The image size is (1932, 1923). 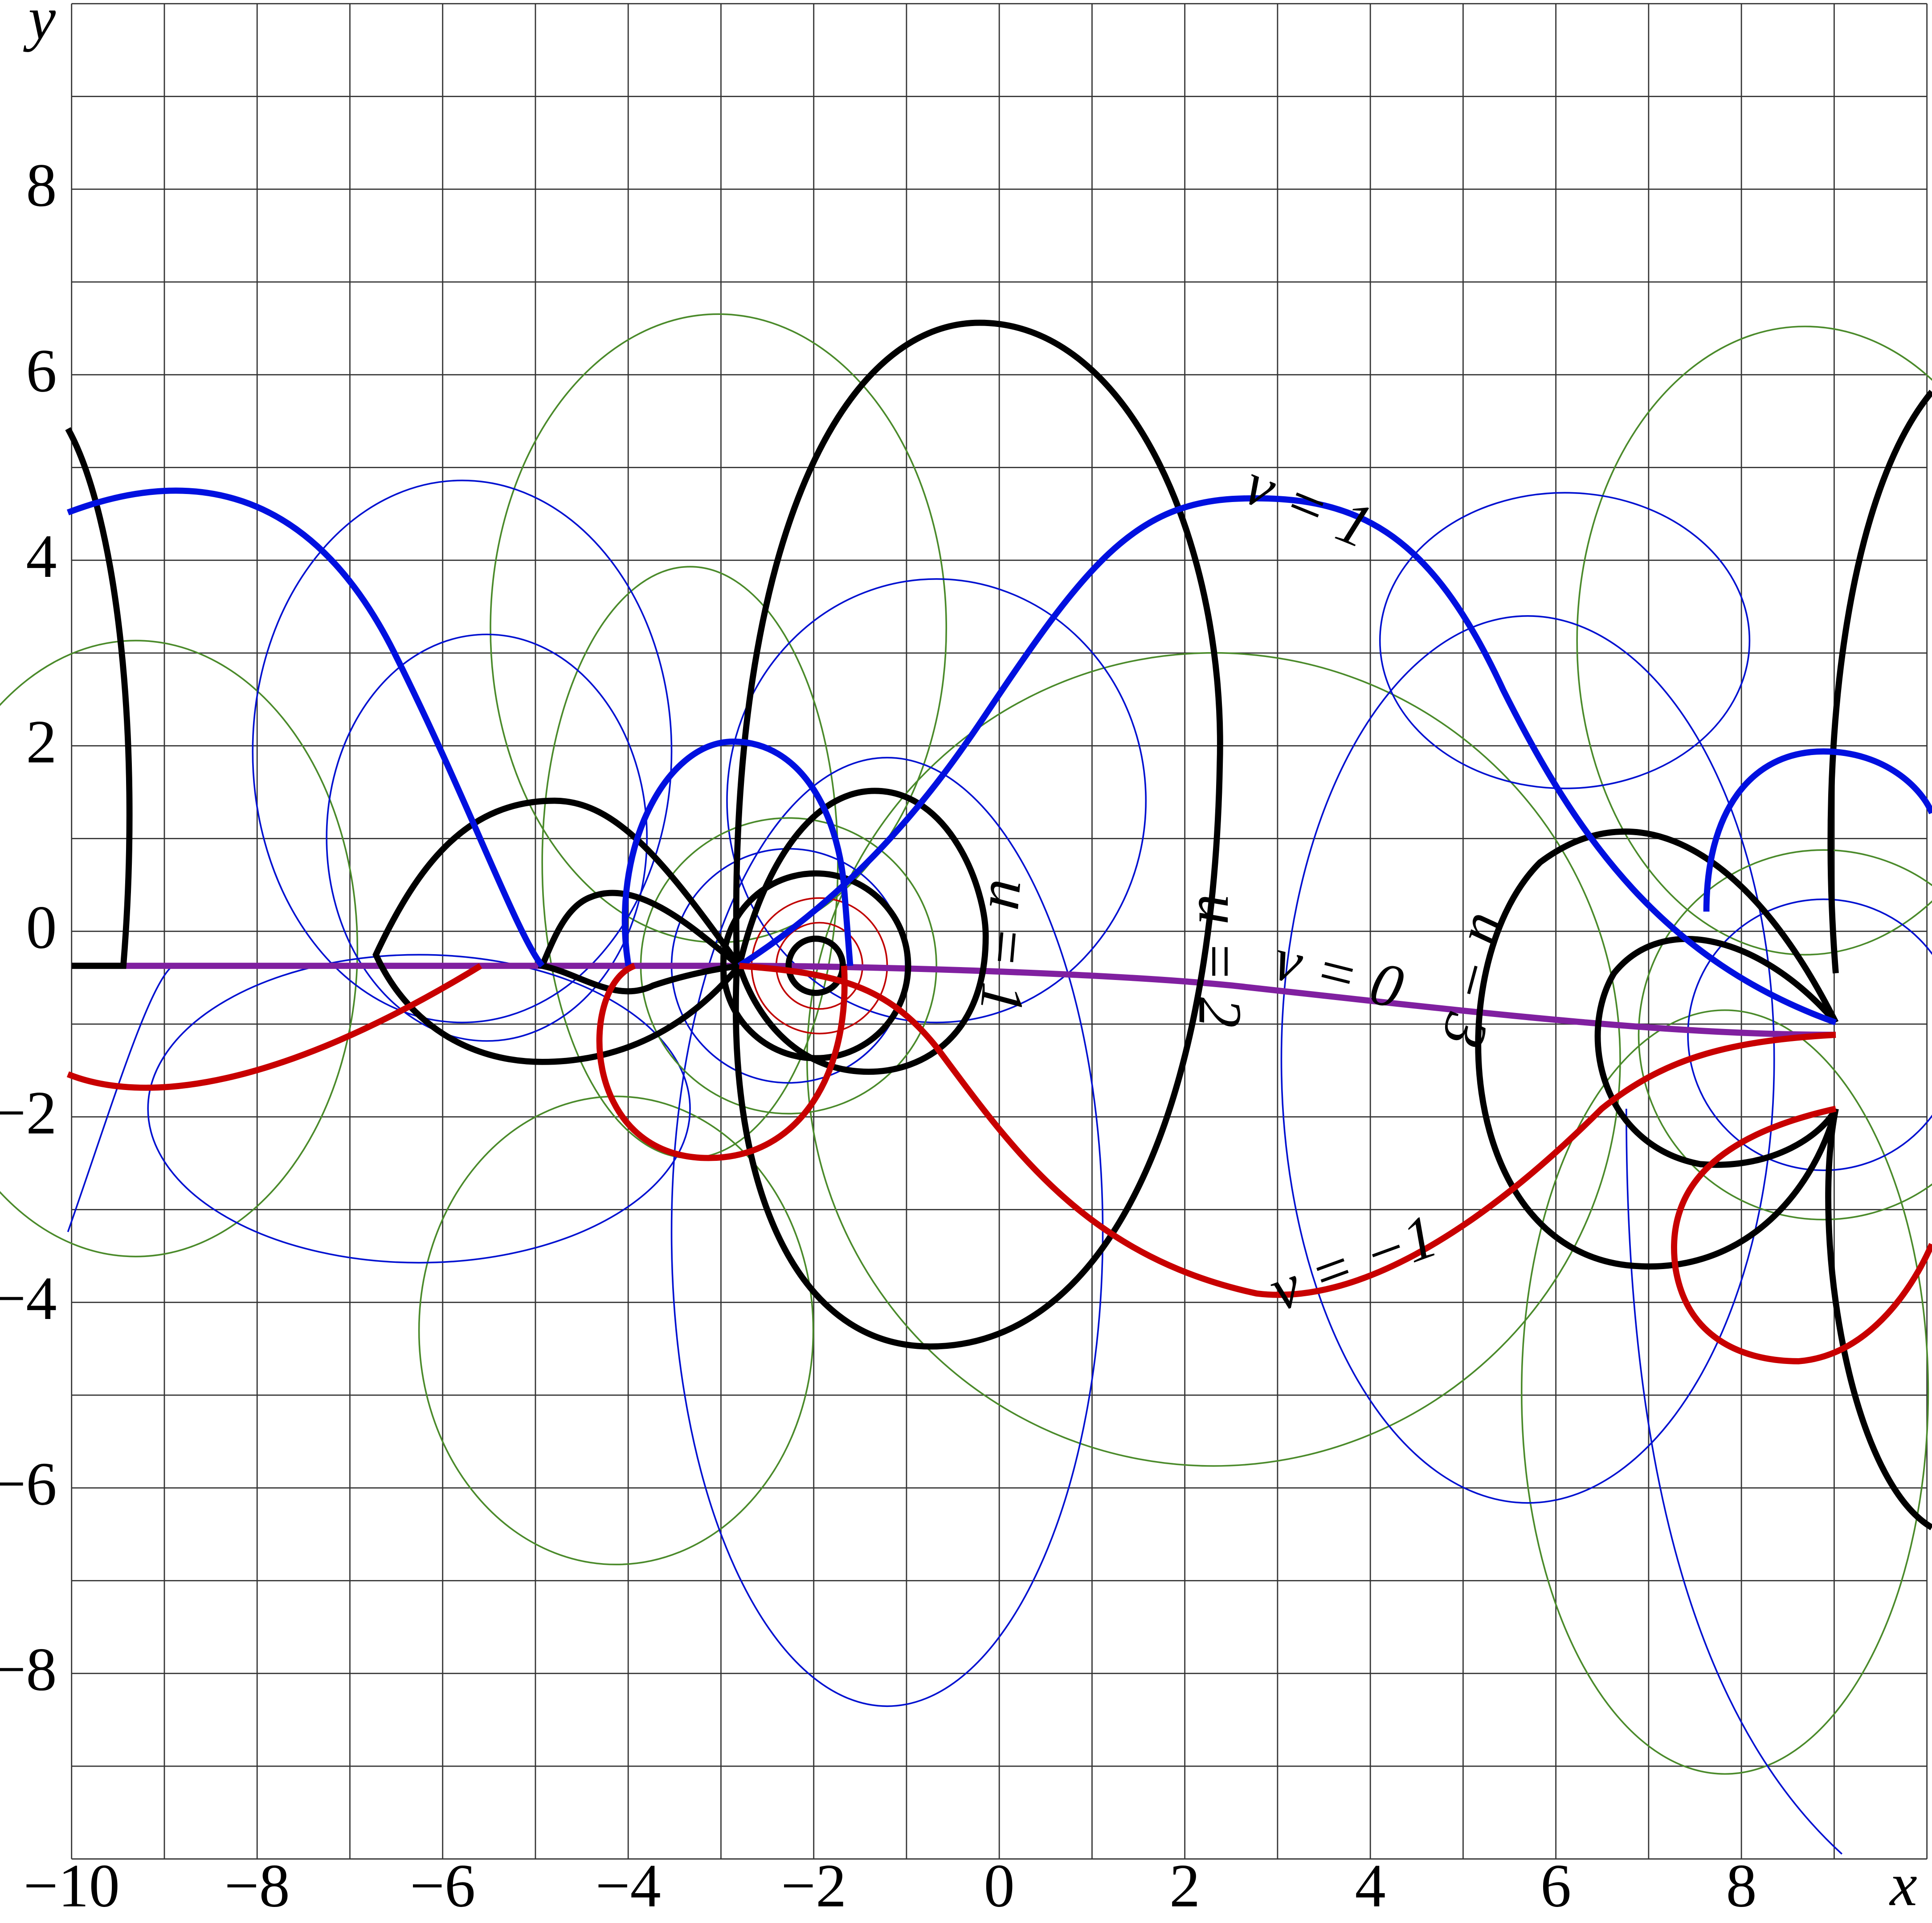 I want to click on curve-label: u = 2, so click(x=1220, y=961).